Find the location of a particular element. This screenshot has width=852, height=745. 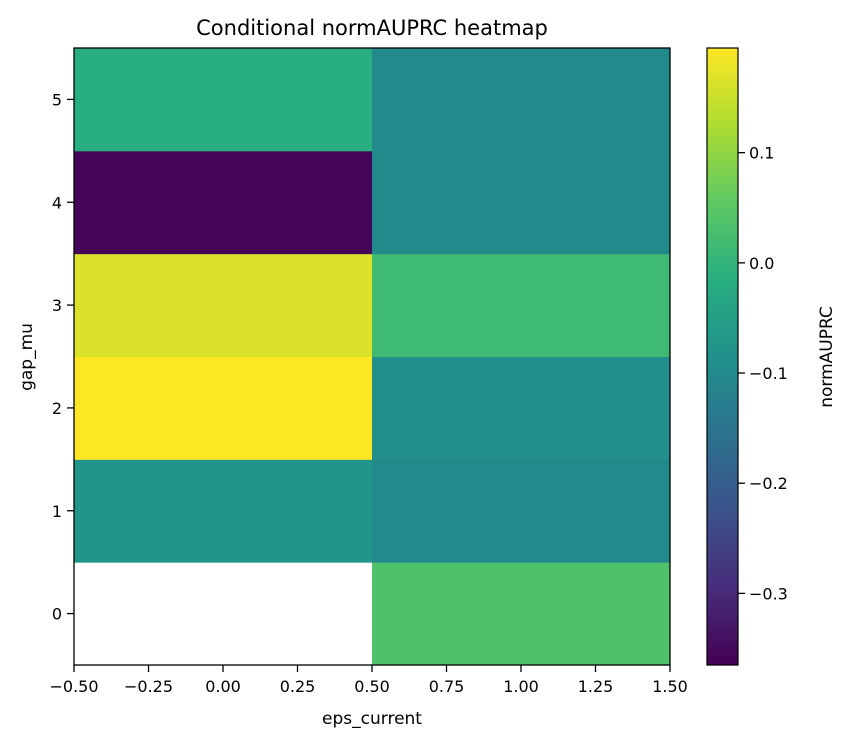

x-axis-ticks: −0.50 −0.25 0.00 0.25 0.50 0.75 1.00 1.25 1.50 is located at coordinates (368, 680).